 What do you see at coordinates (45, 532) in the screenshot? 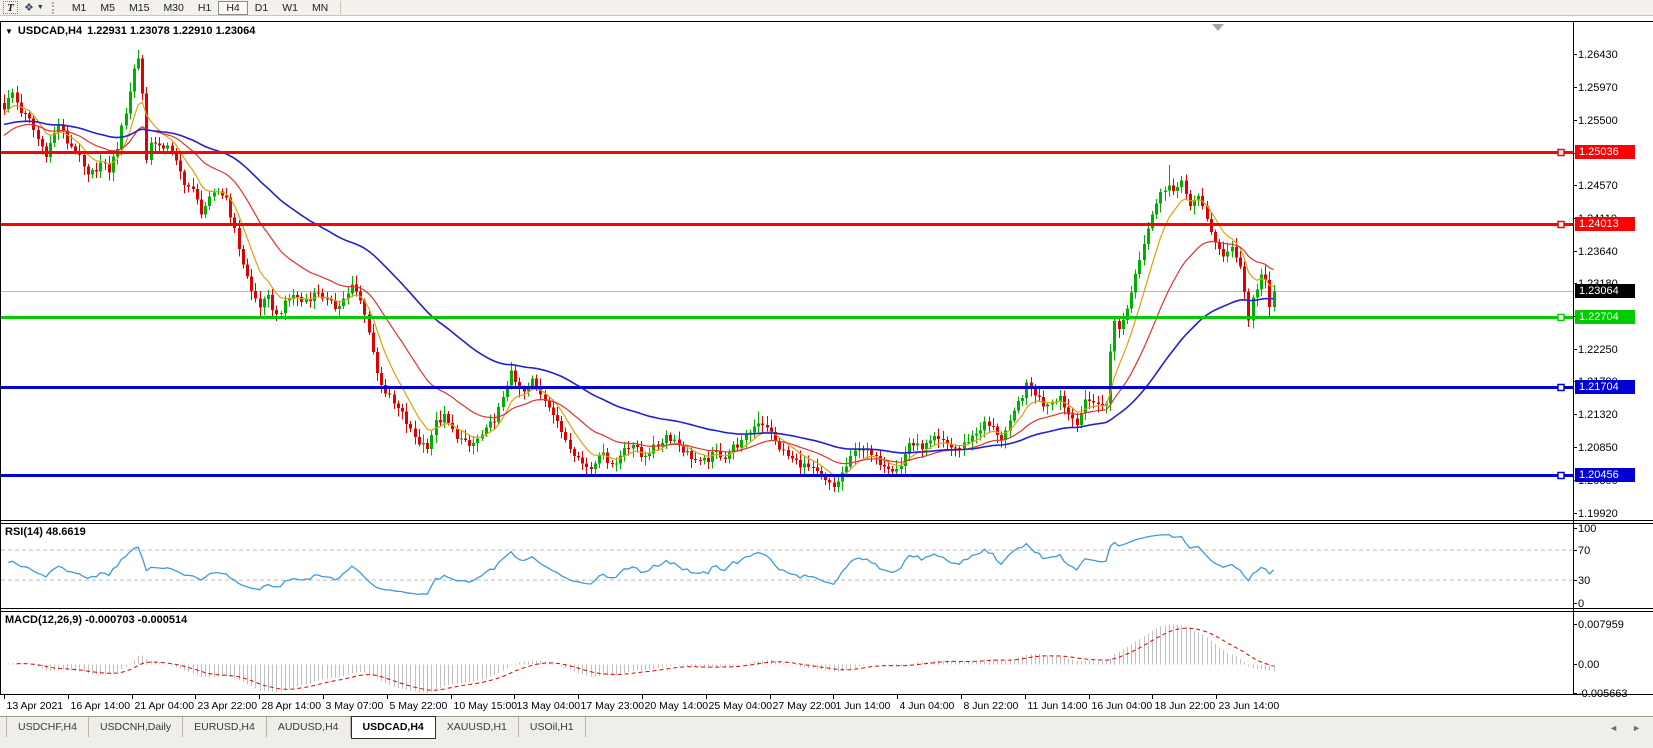
I see `rsi-indicator-label: RSI(14) 48.6619` at bounding box center [45, 532].